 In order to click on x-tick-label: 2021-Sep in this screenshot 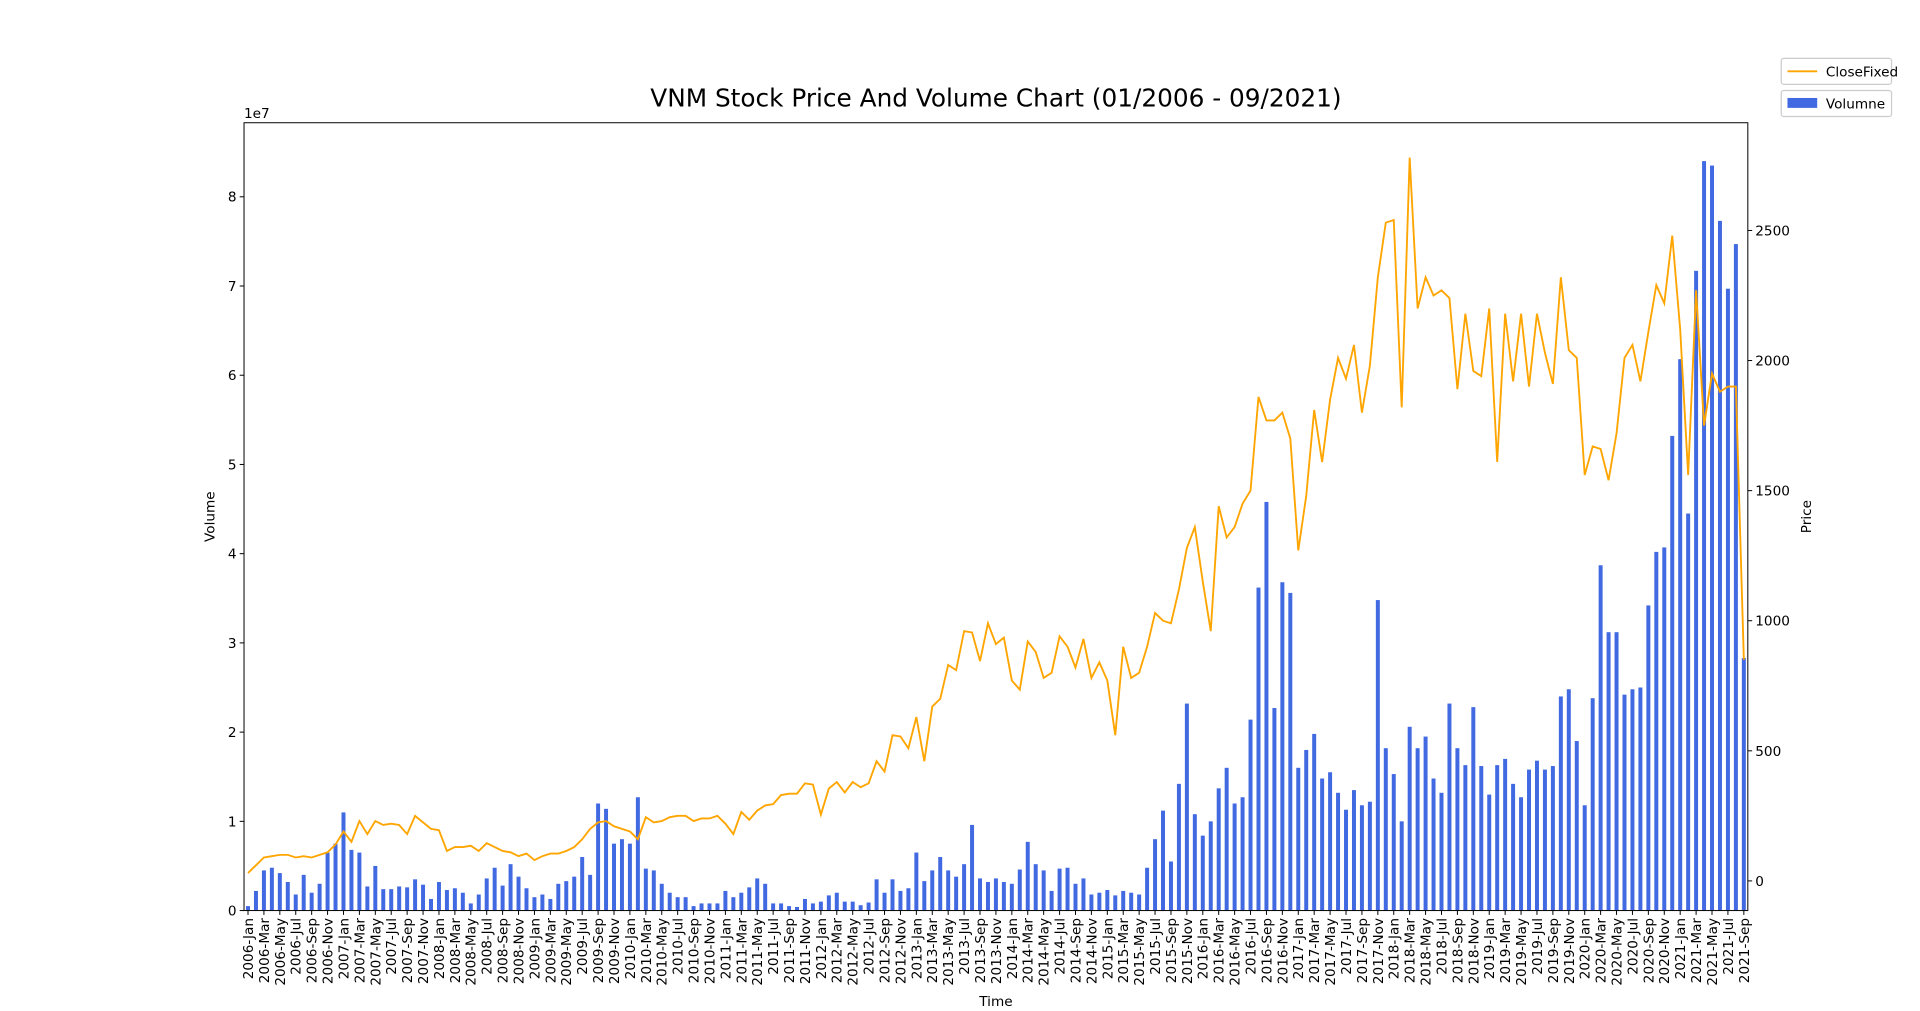, I will do `click(1745, 950)`.